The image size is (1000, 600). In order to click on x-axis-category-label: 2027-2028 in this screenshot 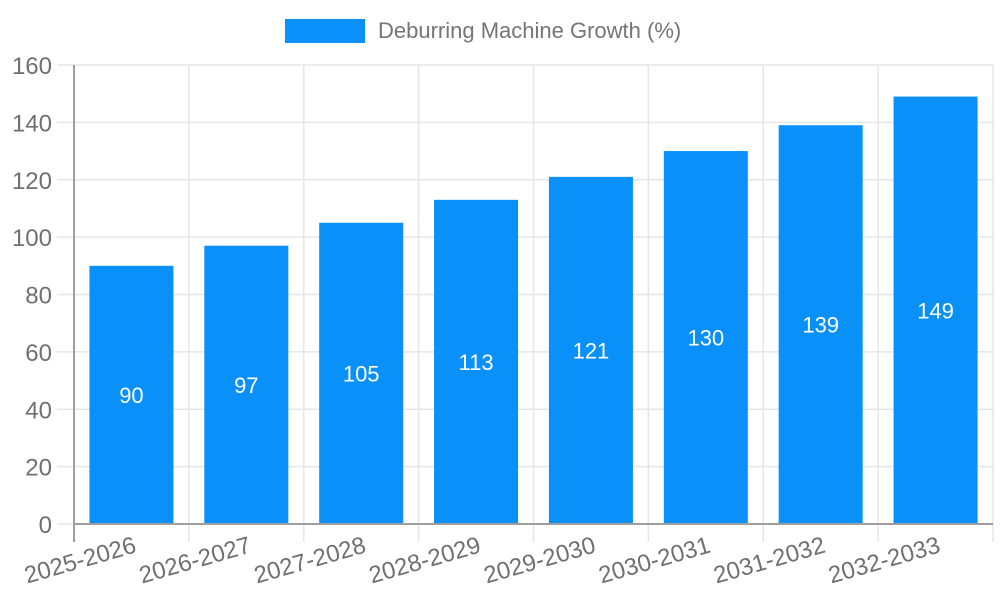, I will do `click(310, 561)`.